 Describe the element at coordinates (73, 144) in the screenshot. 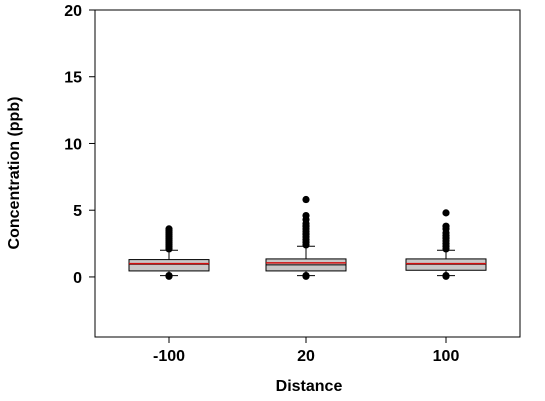

I see `y-tick-label: 10` at that location.